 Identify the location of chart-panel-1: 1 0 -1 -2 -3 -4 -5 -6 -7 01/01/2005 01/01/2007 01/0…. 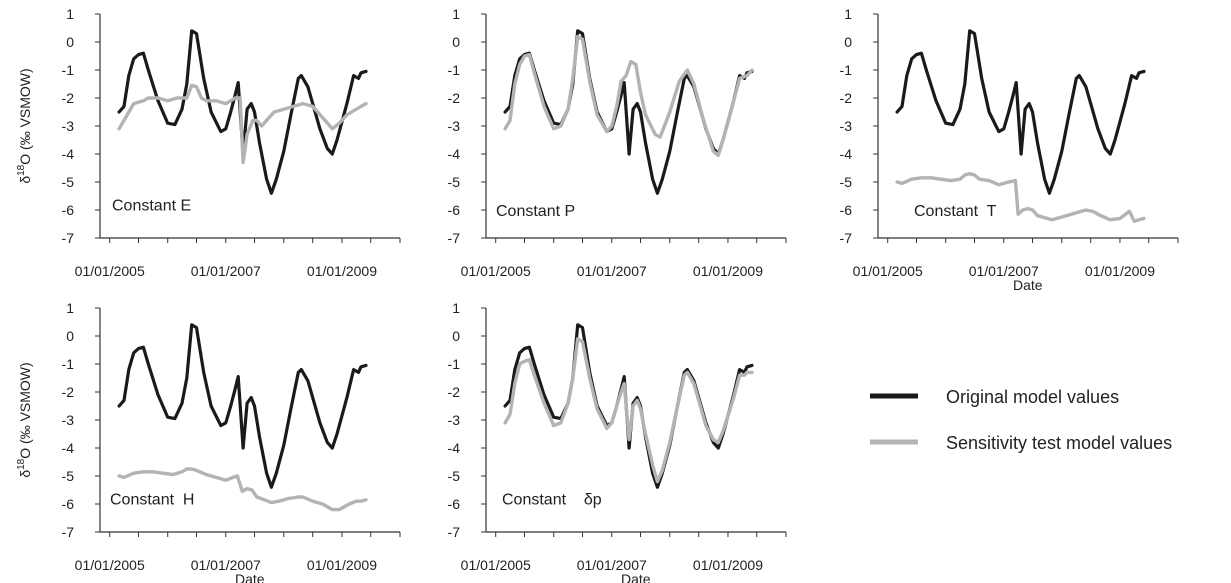
(208, 142).